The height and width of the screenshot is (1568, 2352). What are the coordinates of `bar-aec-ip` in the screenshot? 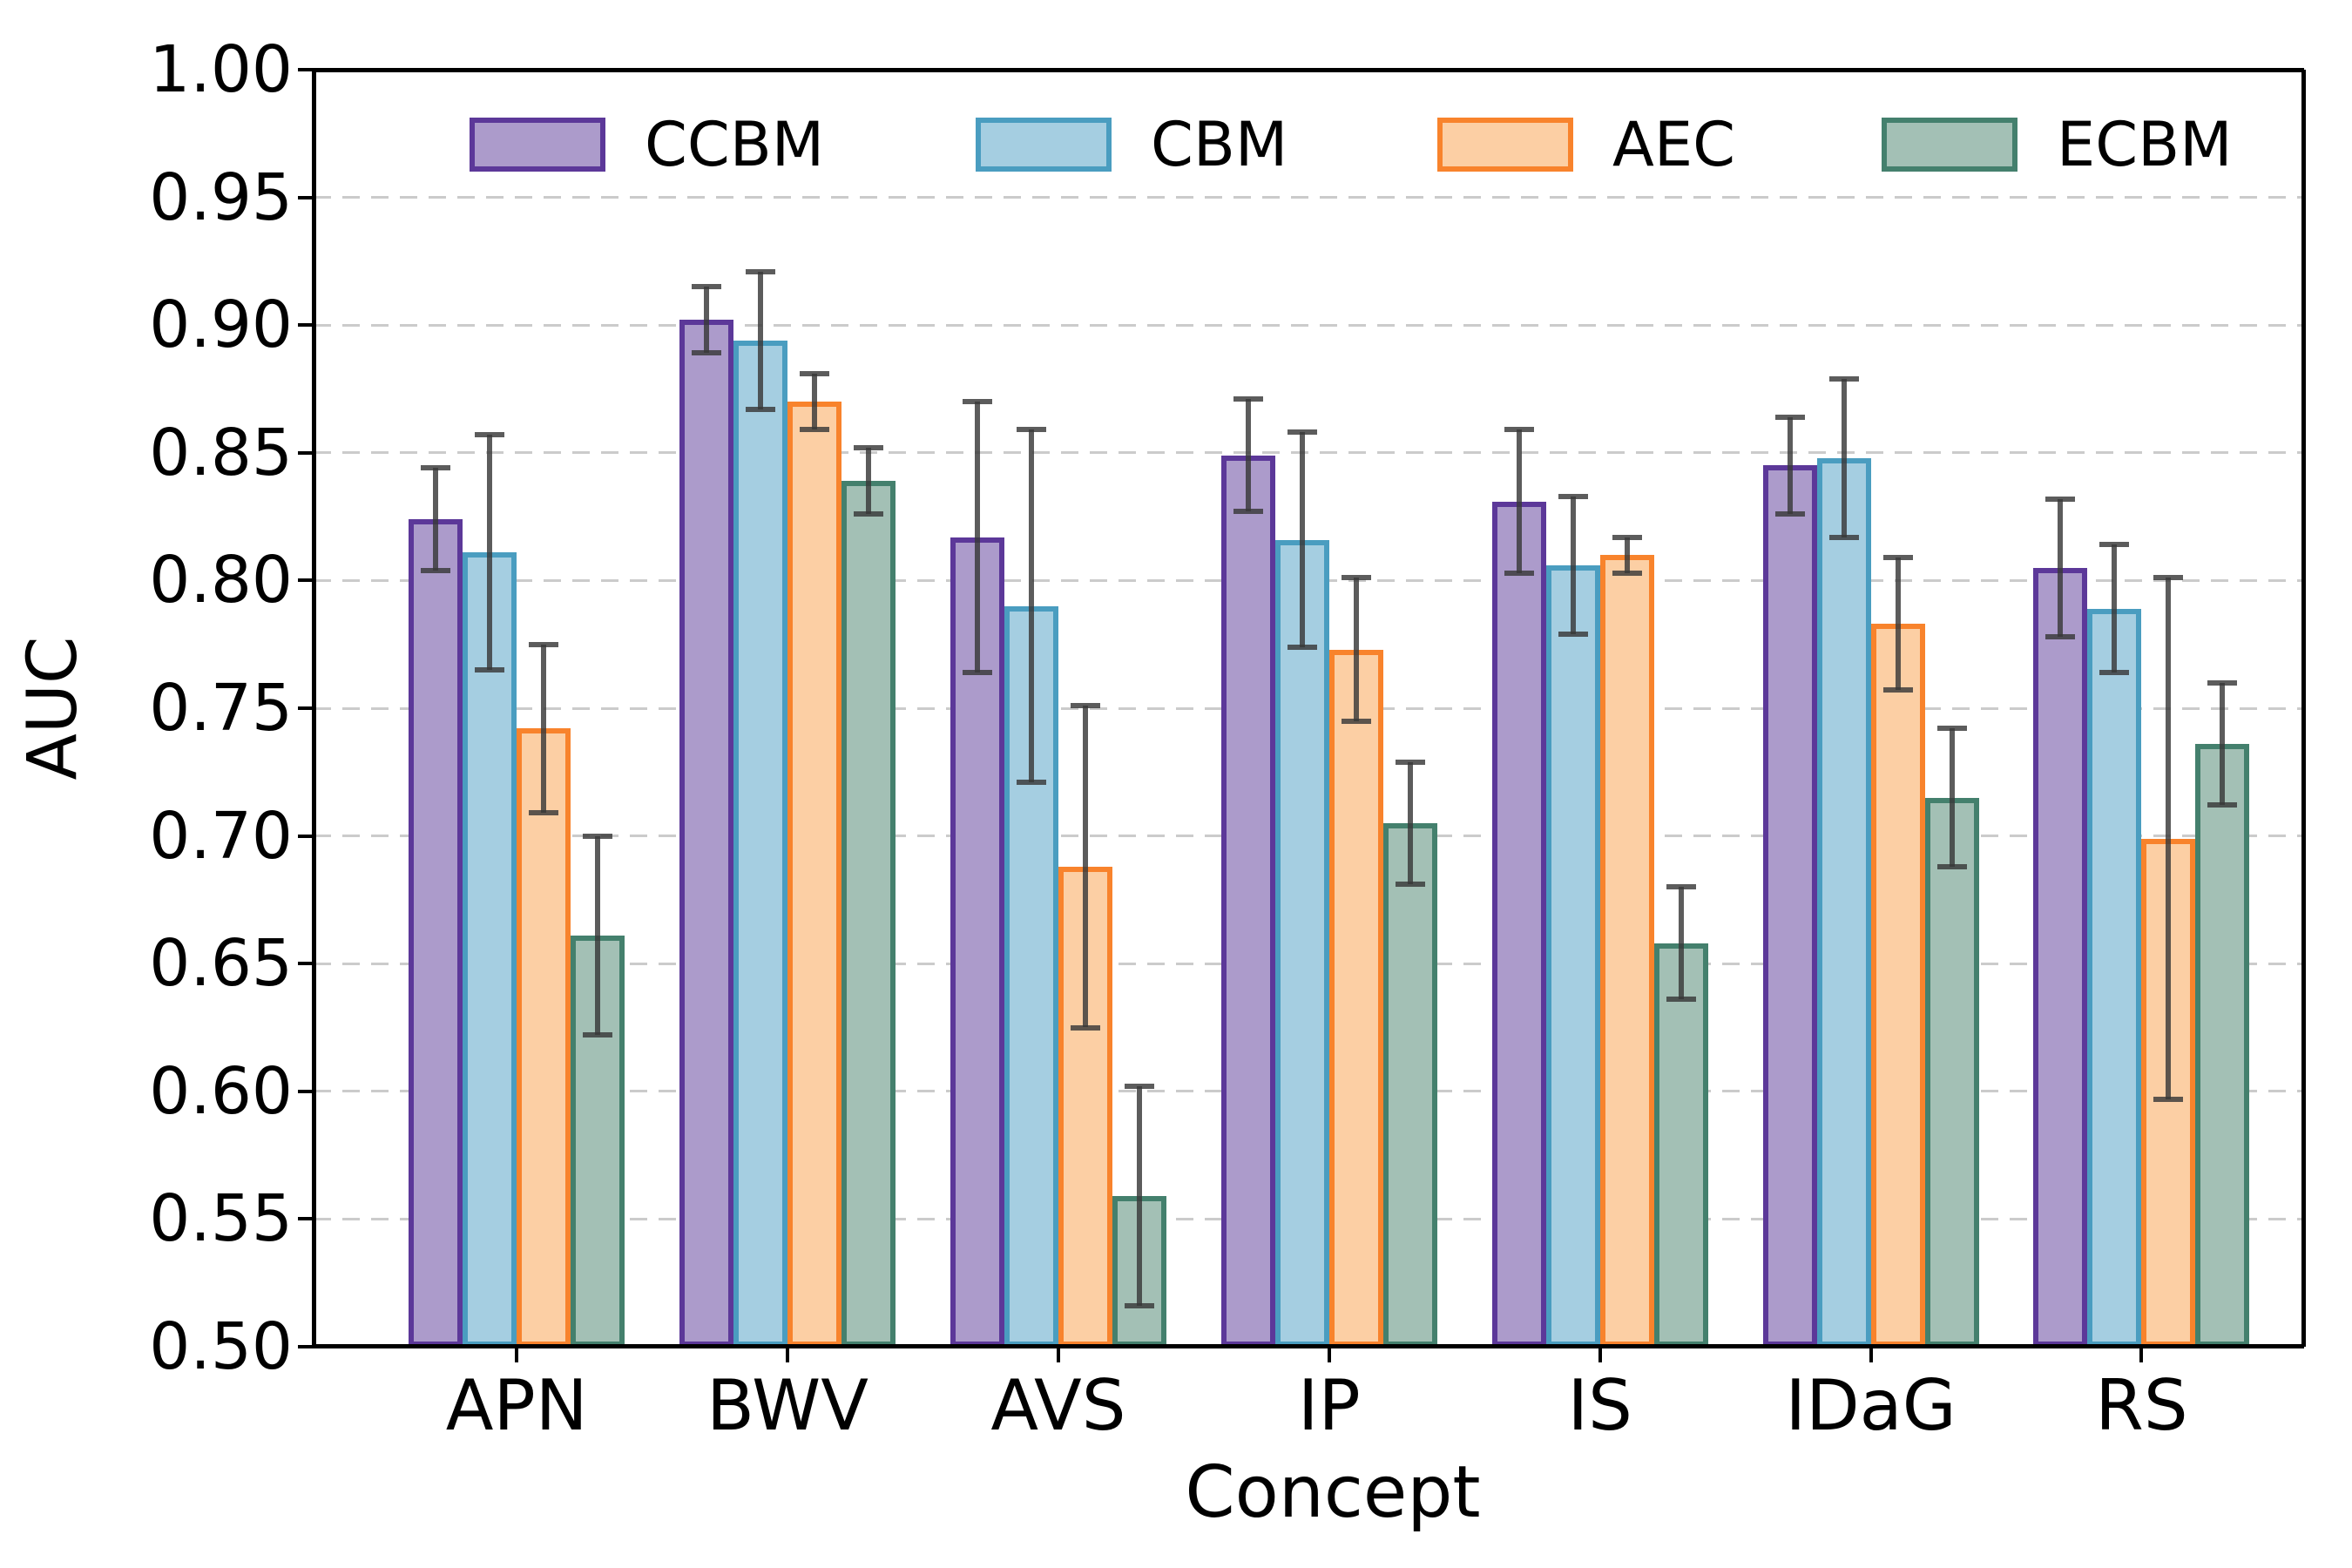 It's located at (1355, 998).